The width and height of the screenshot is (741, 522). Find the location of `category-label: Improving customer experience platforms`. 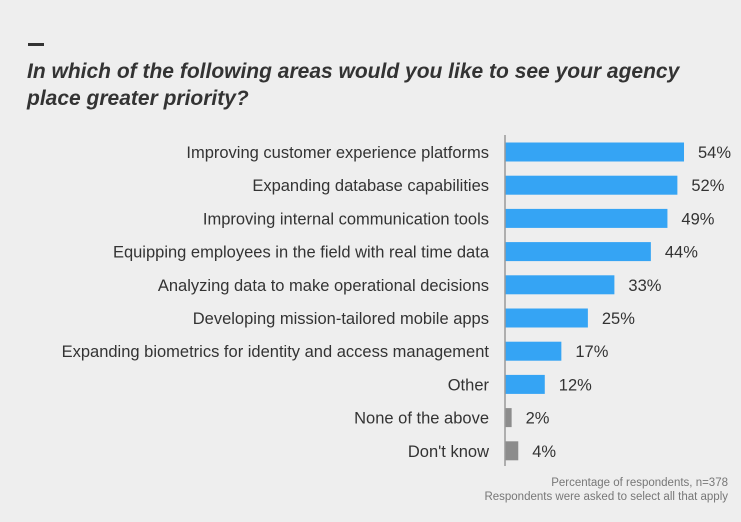

category-label: Improving customer experience platforms is located at coordinates (337, 153).